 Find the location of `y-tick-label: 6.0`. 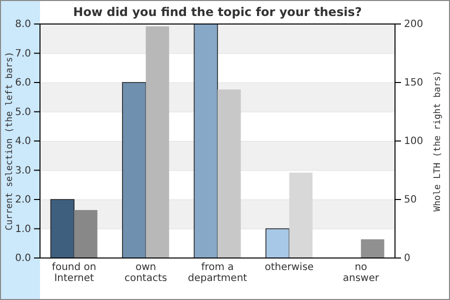

y-tick-label: 6.0 is located at coordinates (23, 83).